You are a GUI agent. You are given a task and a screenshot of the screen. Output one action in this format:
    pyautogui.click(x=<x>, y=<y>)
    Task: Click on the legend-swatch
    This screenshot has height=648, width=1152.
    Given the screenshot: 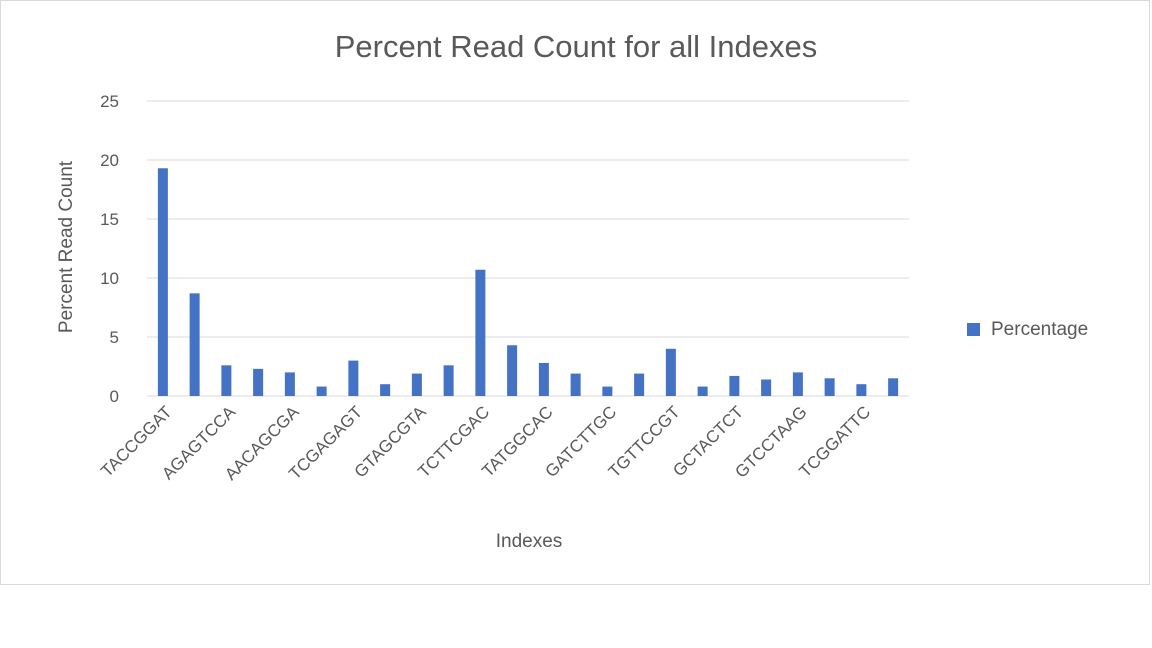 What is the action you would take?
    pyautogui.click(x=973, y=329)
    